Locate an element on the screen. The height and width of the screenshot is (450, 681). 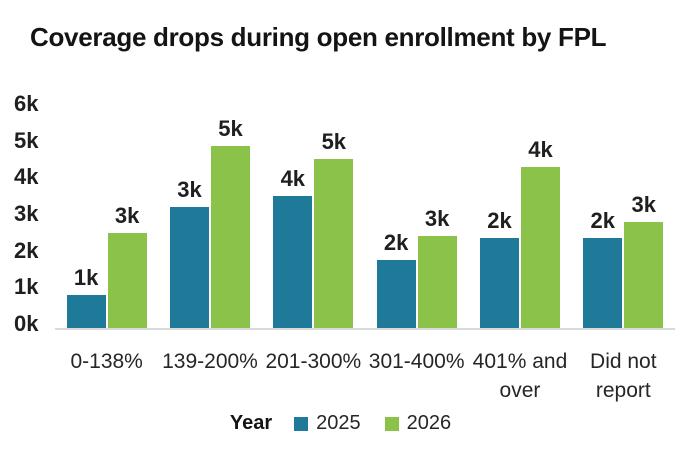
y-tick-label: 1k is located at coordinates (26, 286).